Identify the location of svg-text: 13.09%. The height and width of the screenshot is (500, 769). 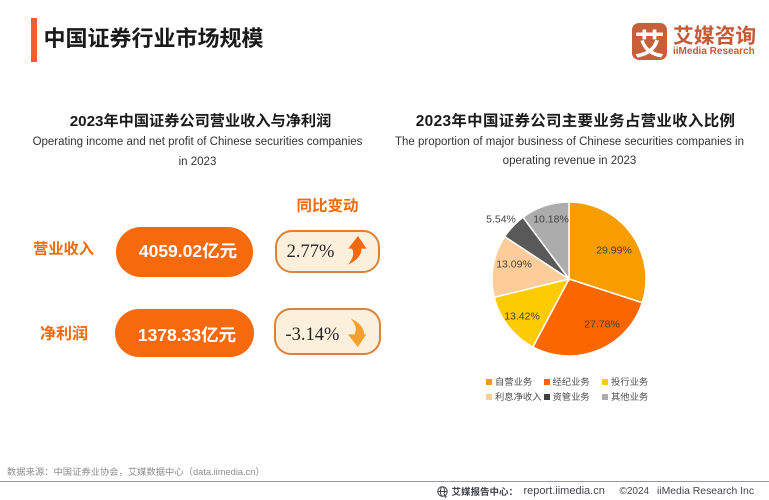
(514, 265).